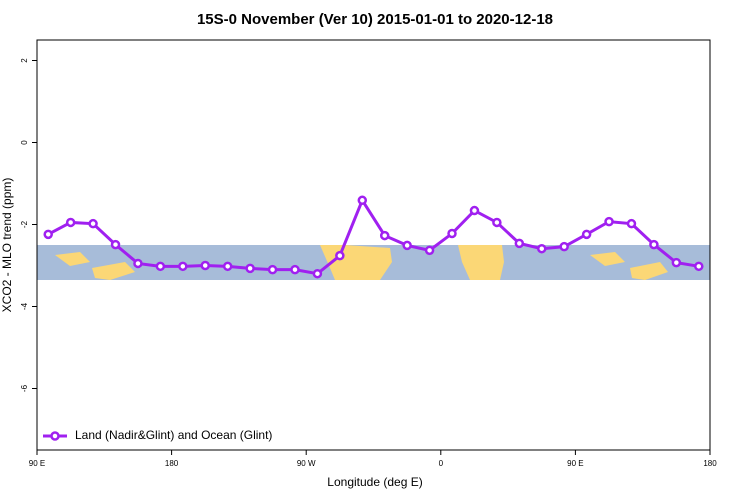  I want to click on legend: Land (Nadir&Glint) and Ocean (Glint), so click(157, 435).